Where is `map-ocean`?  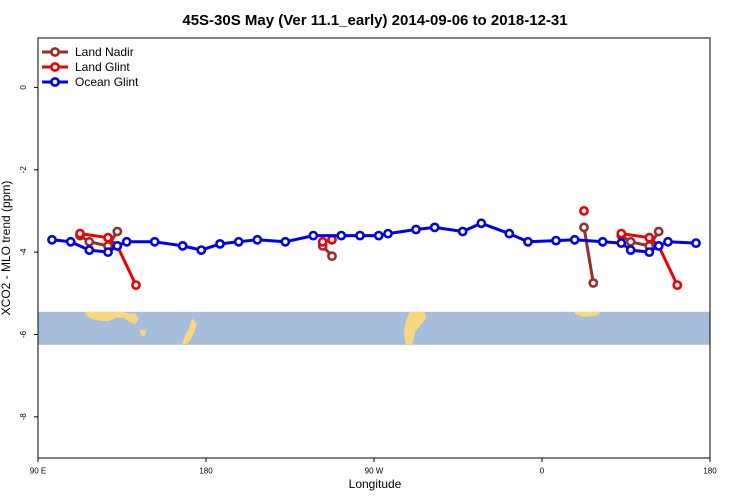 map-ocean is located at coordinates (374, 328).